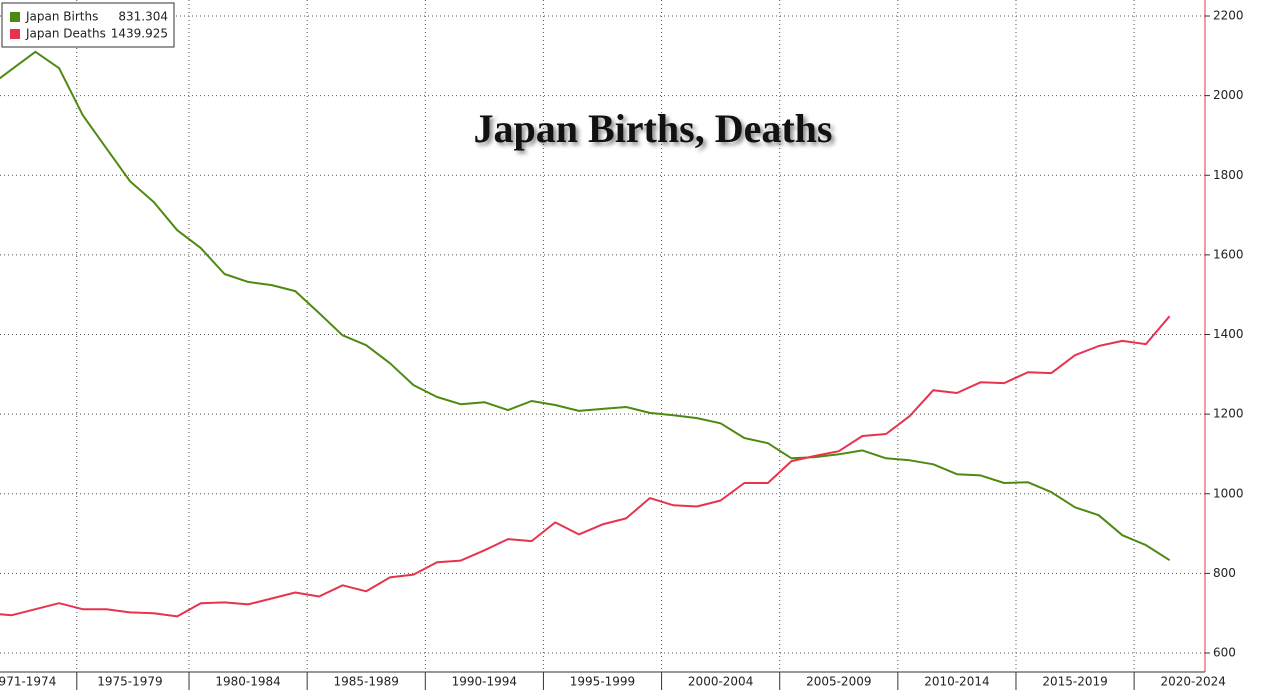 Image resolution: width=1269 pixels, height=690 pixels. I want to click on y-tick-label: 2200, so click(1228, 16).